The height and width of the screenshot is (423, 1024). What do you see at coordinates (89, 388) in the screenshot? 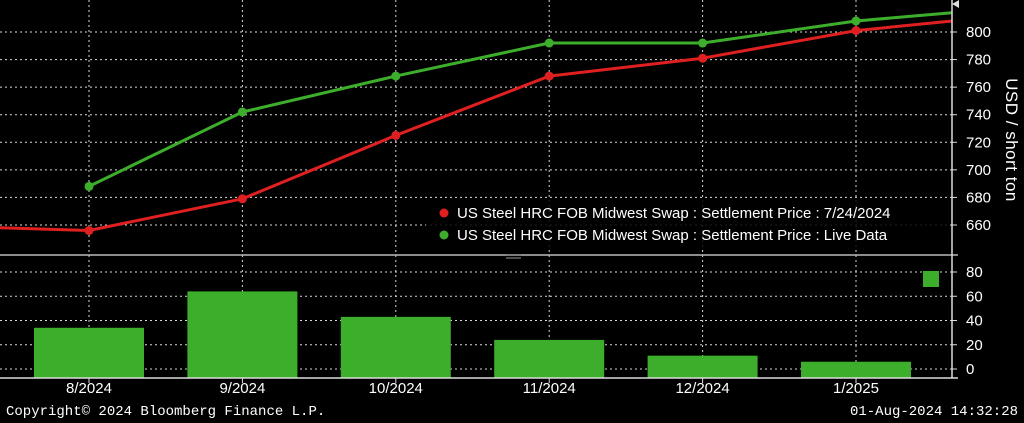
I see `x-tick-label: 8/2024` at bounding box center [89, 388].